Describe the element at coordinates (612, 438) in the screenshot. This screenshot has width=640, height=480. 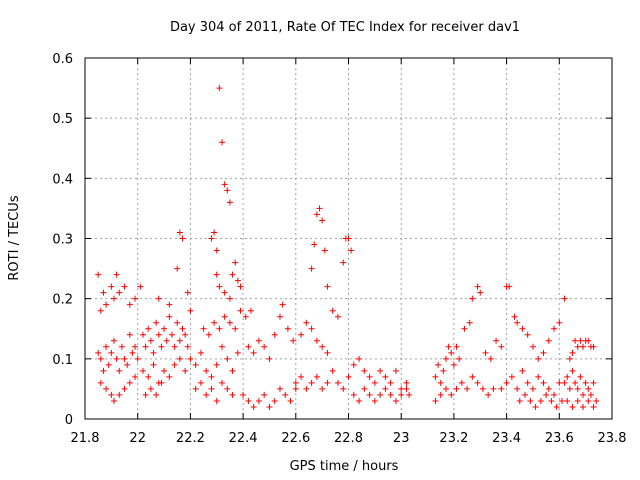
I see `x-tick-label: 23.8` at that location.